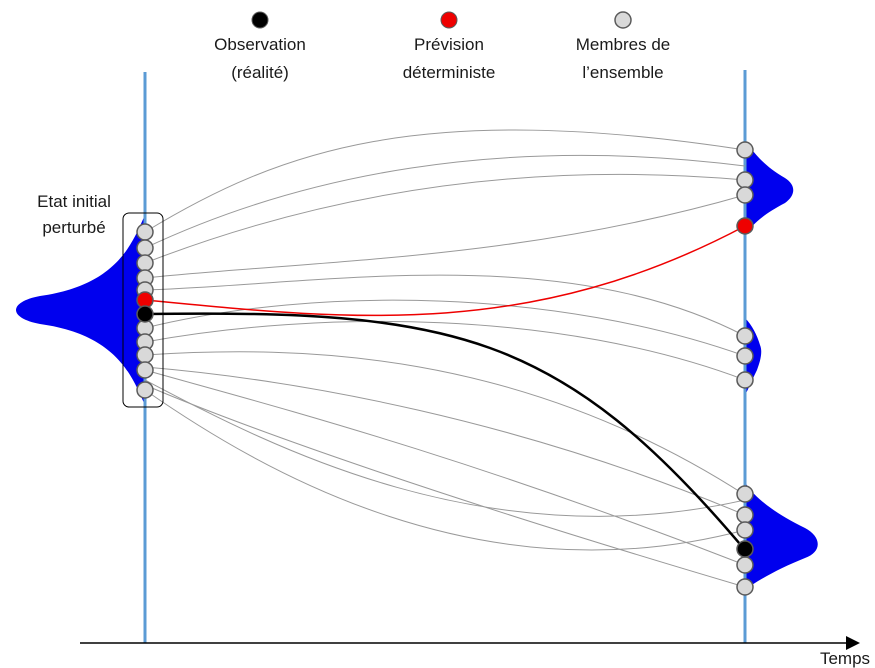 This screenshot has height=668, width=875. What do you see at coordinates (769, 187) in the screenshot?
I see `final-distribution-upper` at bounding box center [769, 187].